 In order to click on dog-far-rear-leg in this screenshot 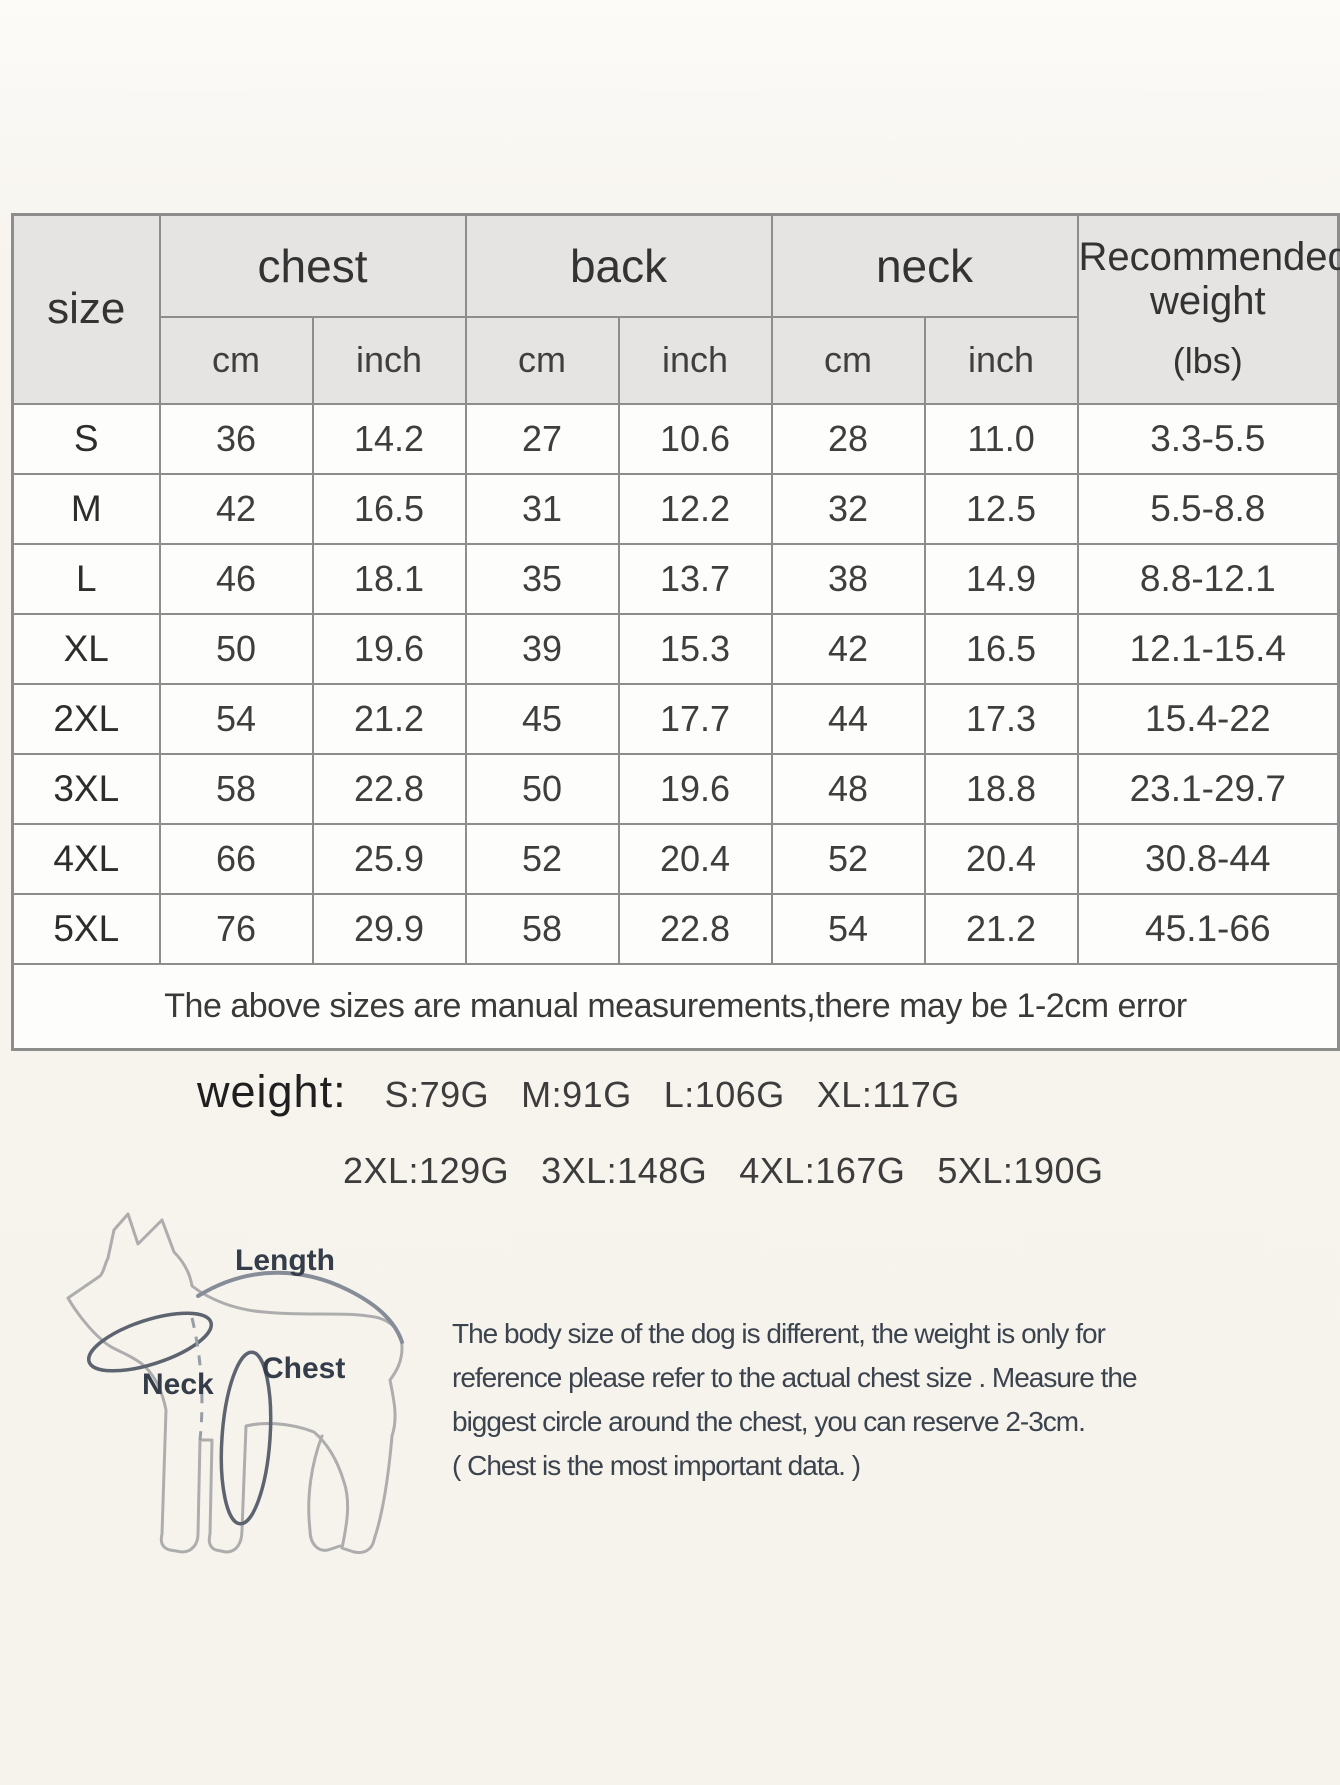, I will do `click(324, 1493)`.